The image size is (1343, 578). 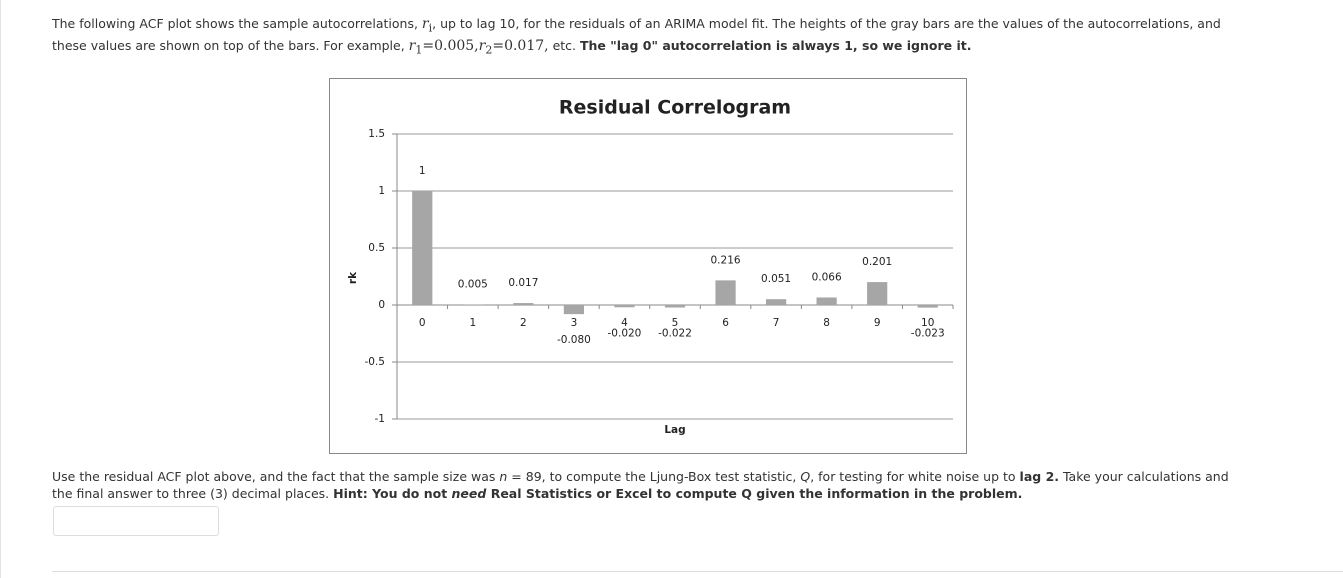 I want to click on chart-title: Residual Correlogram, so click(x=675, y=108).